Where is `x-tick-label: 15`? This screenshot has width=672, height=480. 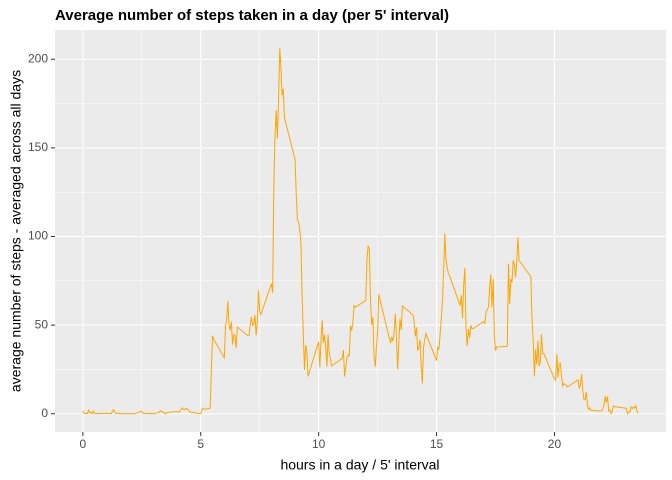 x-tick-label: 15 is located at coordinates (437, 444).